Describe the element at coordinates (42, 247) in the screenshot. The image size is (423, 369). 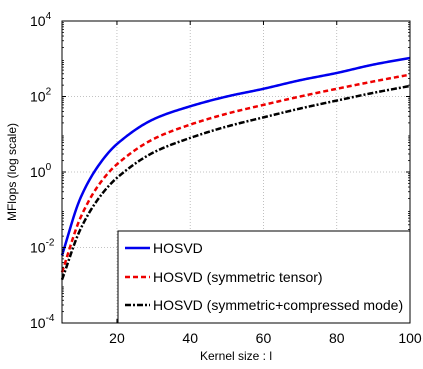
I see `y-tick-label: 10⁻²` at that location.